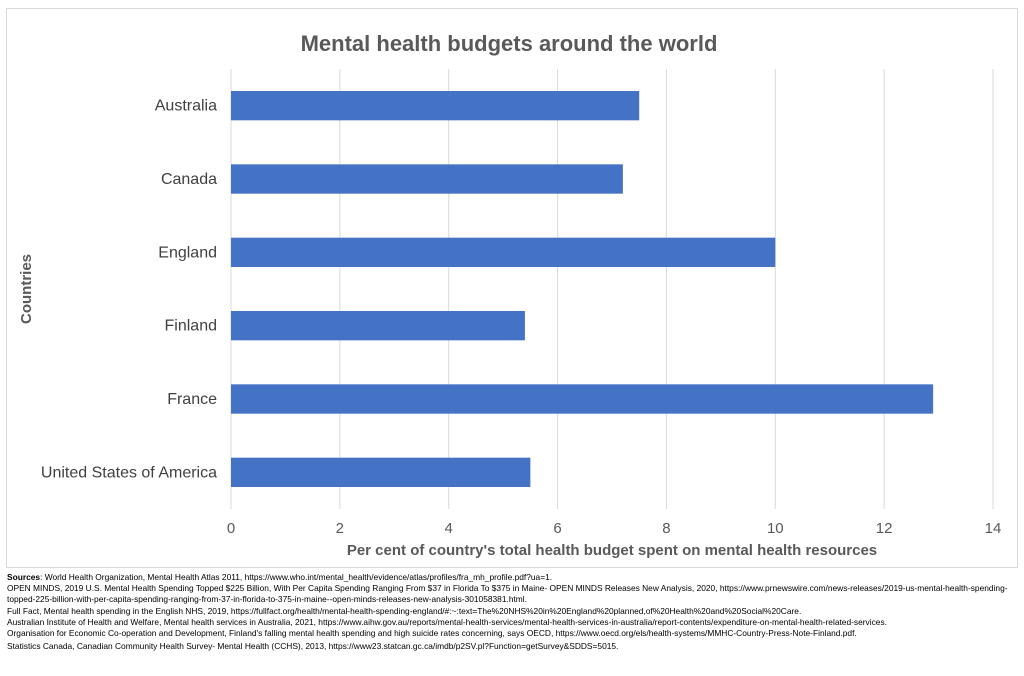 Image resolution: width=1024 pixels, height=676 pixels. What do you see at coordinates (509, 43) in the screenshot?
I see `chart-title: Mental health budgets around the world` at bounding box center [509, 43].